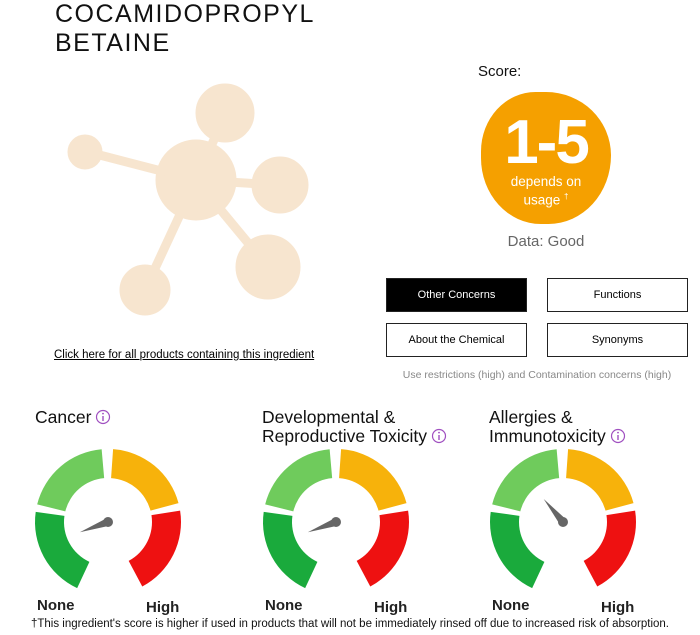 This screenshot has height=635, width=700. I want to click on gauge-title: Allergies & Immunotoxicity, so click(557, 427).